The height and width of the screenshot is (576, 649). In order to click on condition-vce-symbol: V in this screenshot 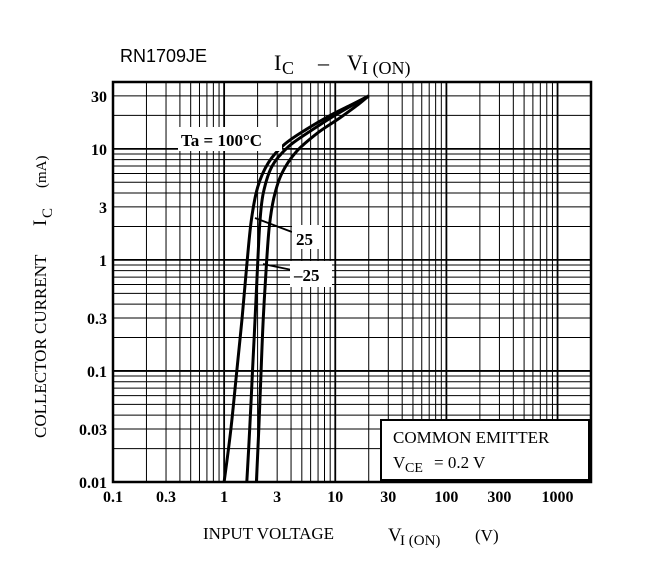, I will do `click(399, 462)`.